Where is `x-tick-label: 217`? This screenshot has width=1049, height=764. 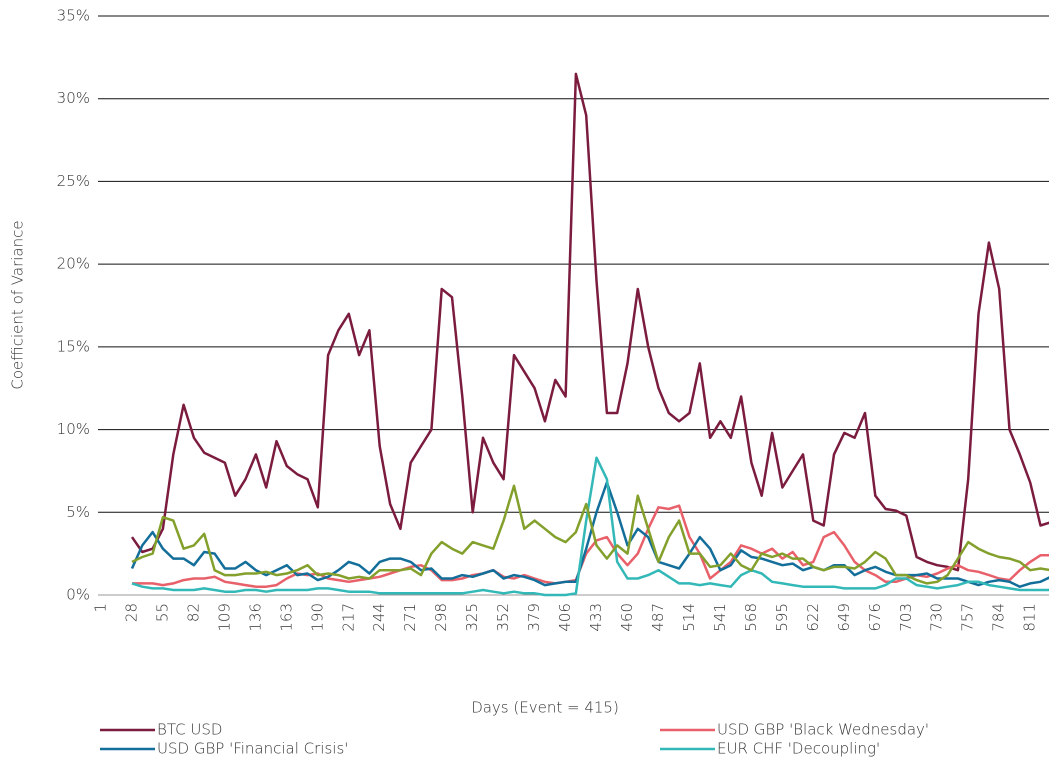 x-tick-label: 217 is located at coordinates (348, 617).